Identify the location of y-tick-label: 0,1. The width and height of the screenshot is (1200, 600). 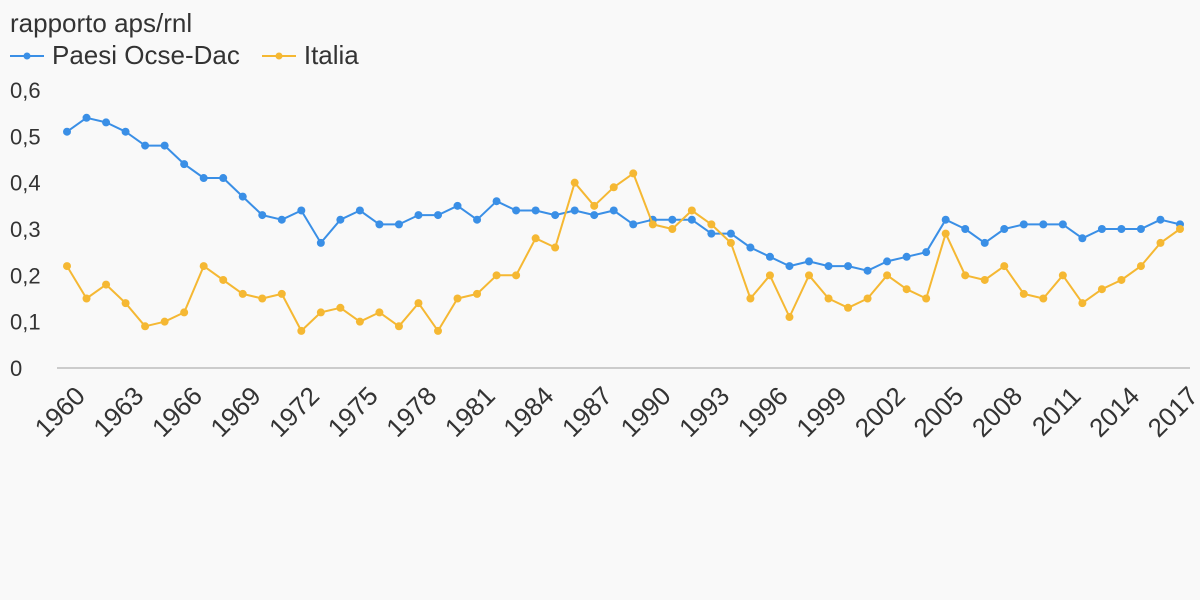
(25, 322).